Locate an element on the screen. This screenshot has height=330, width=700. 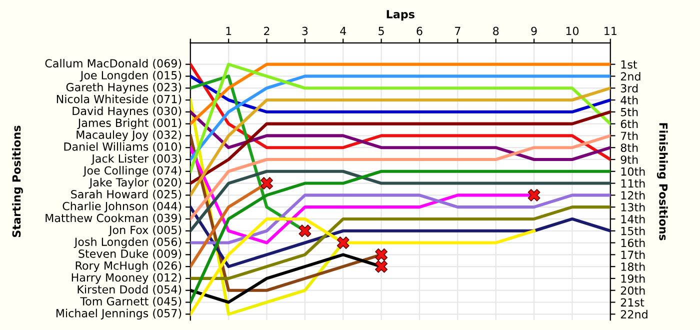
text: Josh Longden (056) is located at coordinates (128, 242).